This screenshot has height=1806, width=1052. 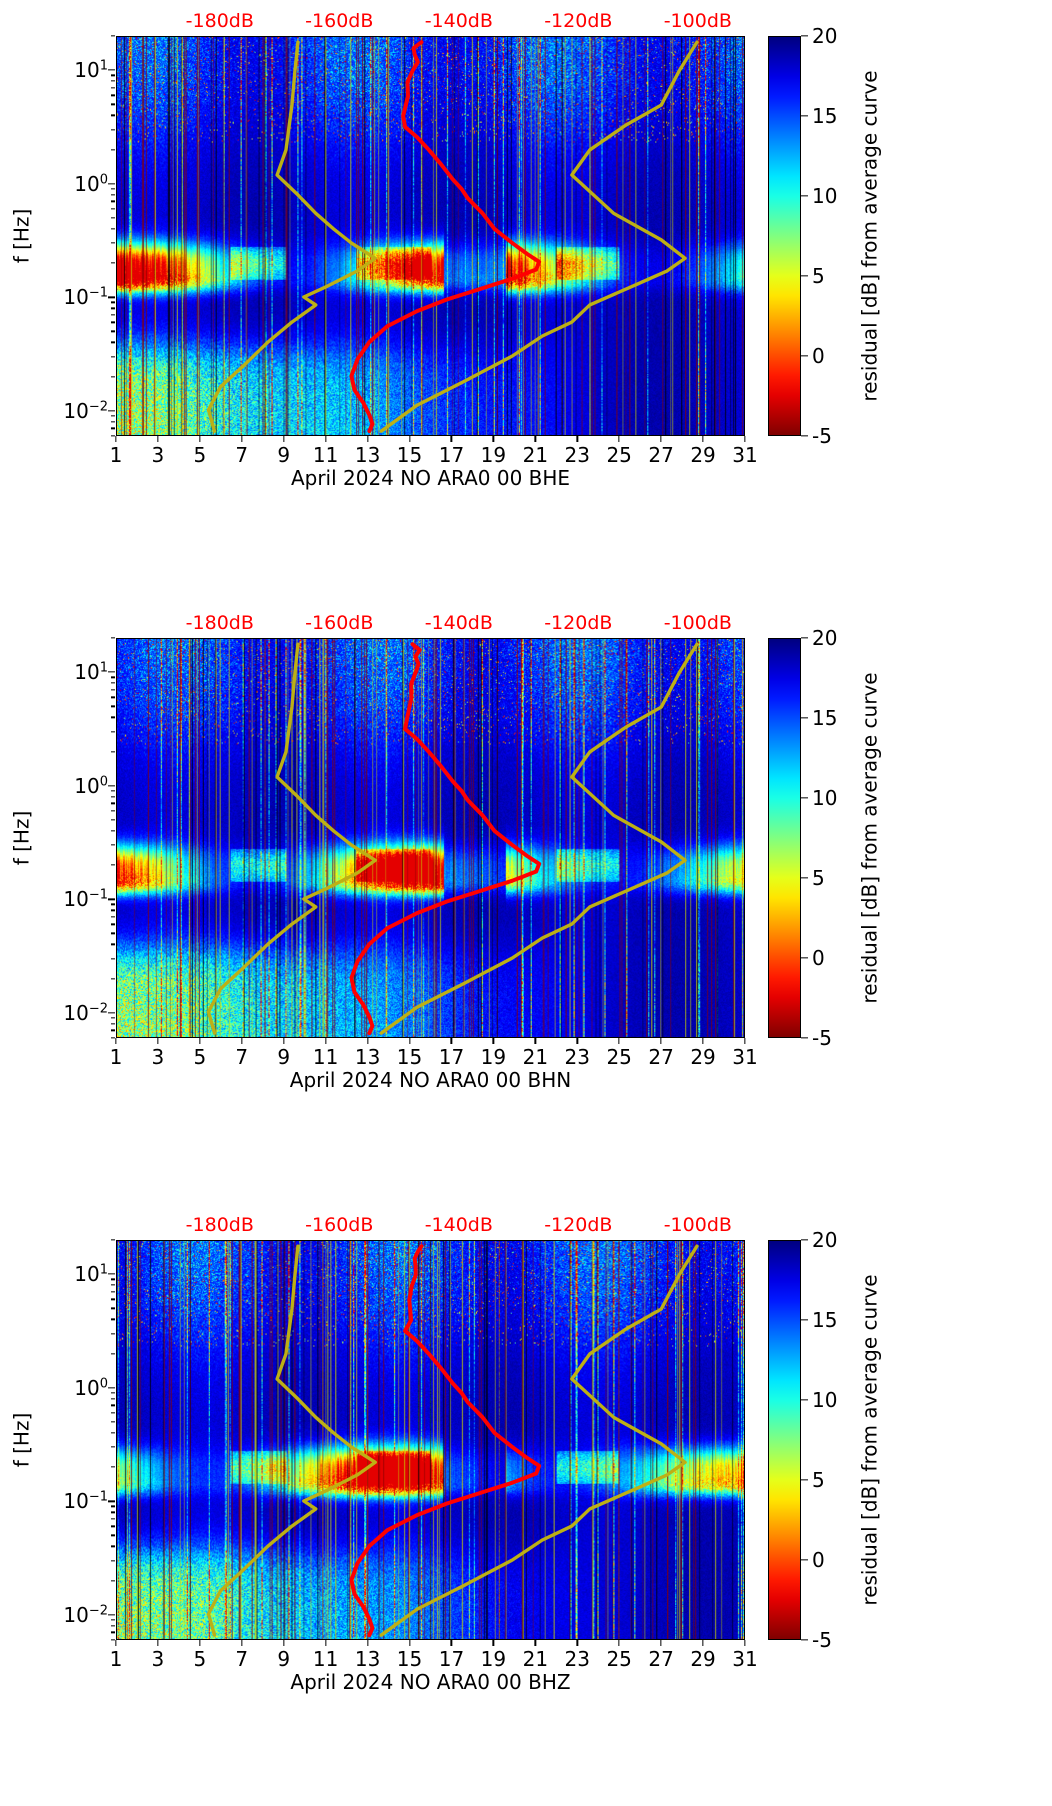 I want to click on spectrogram-heatmap, so click(x=430, y=838).